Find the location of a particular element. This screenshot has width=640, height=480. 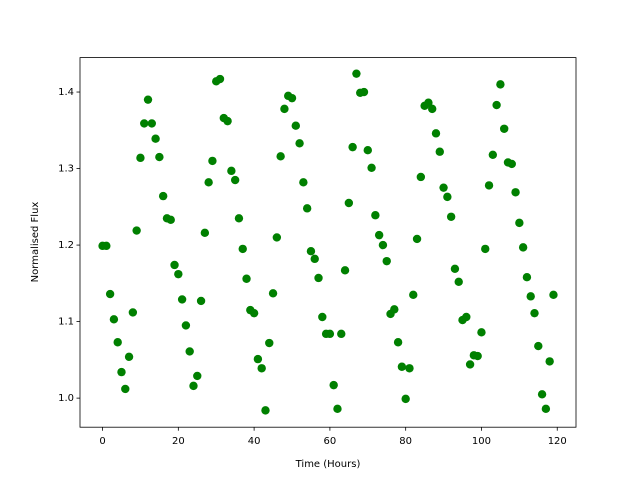

x-tick-label: 0 is located at coordinates (102, 441).